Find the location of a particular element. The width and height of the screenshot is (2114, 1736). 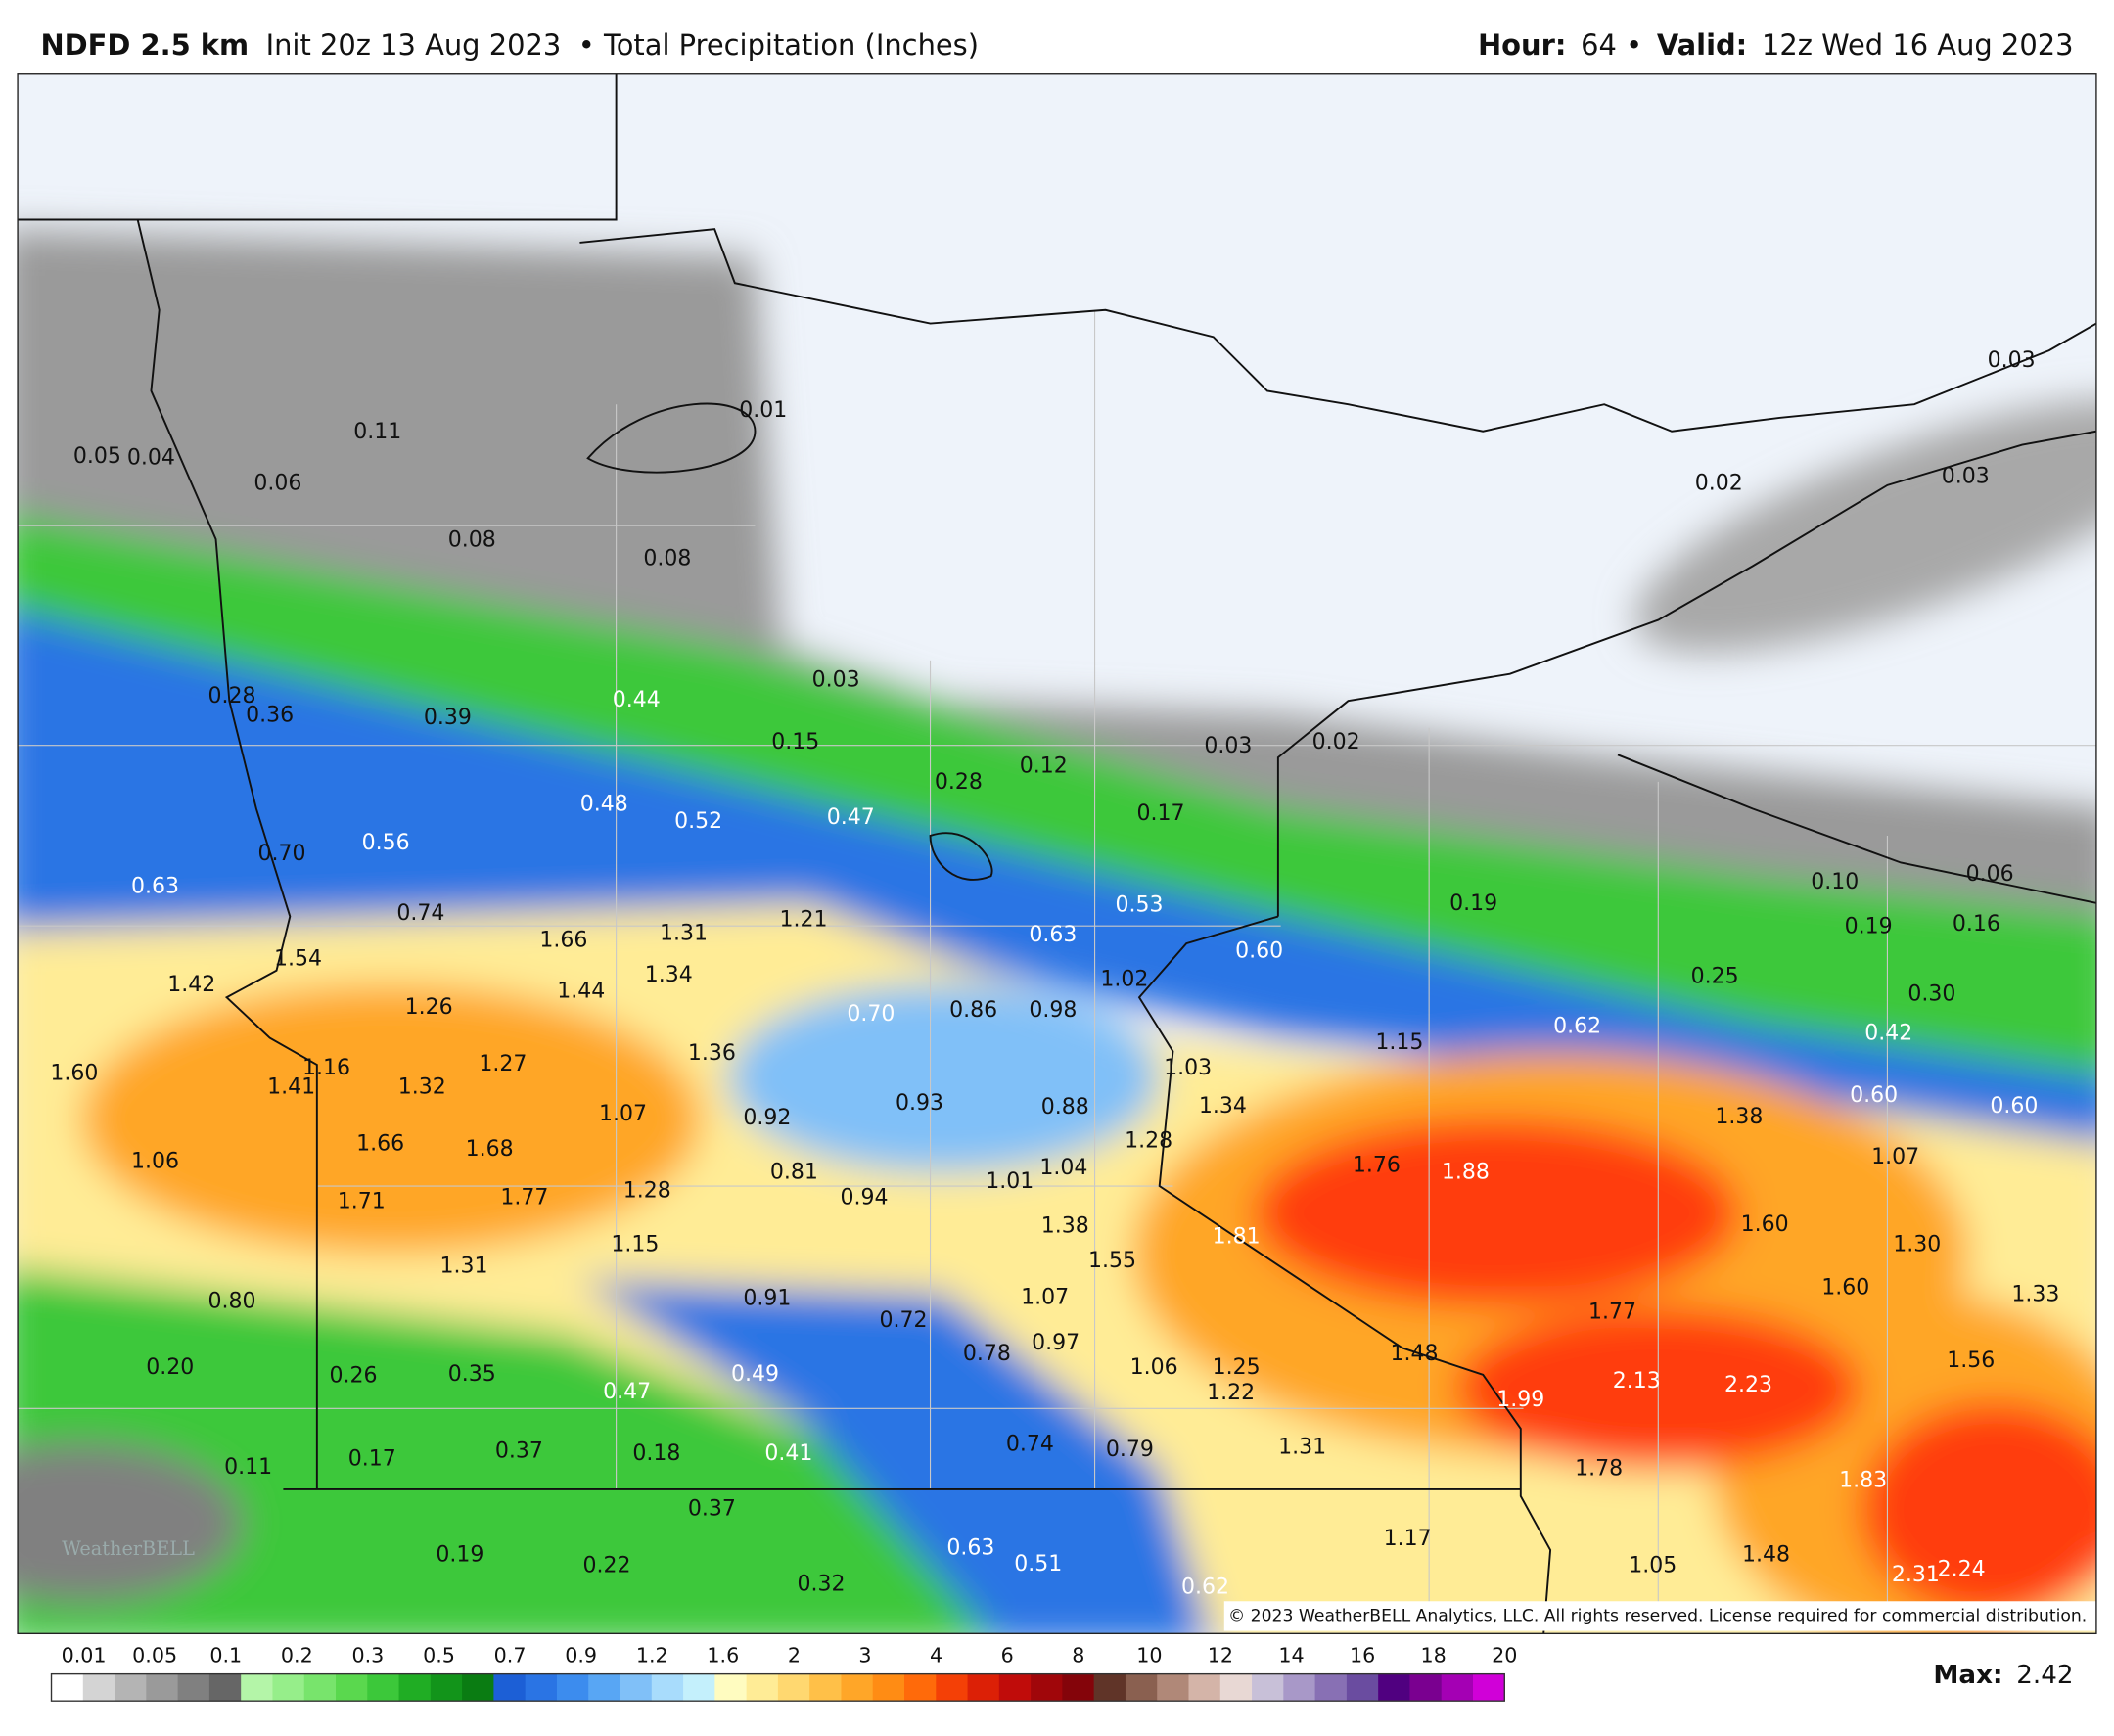

value-label: 0.72 is located at coordinates (903, 1320).